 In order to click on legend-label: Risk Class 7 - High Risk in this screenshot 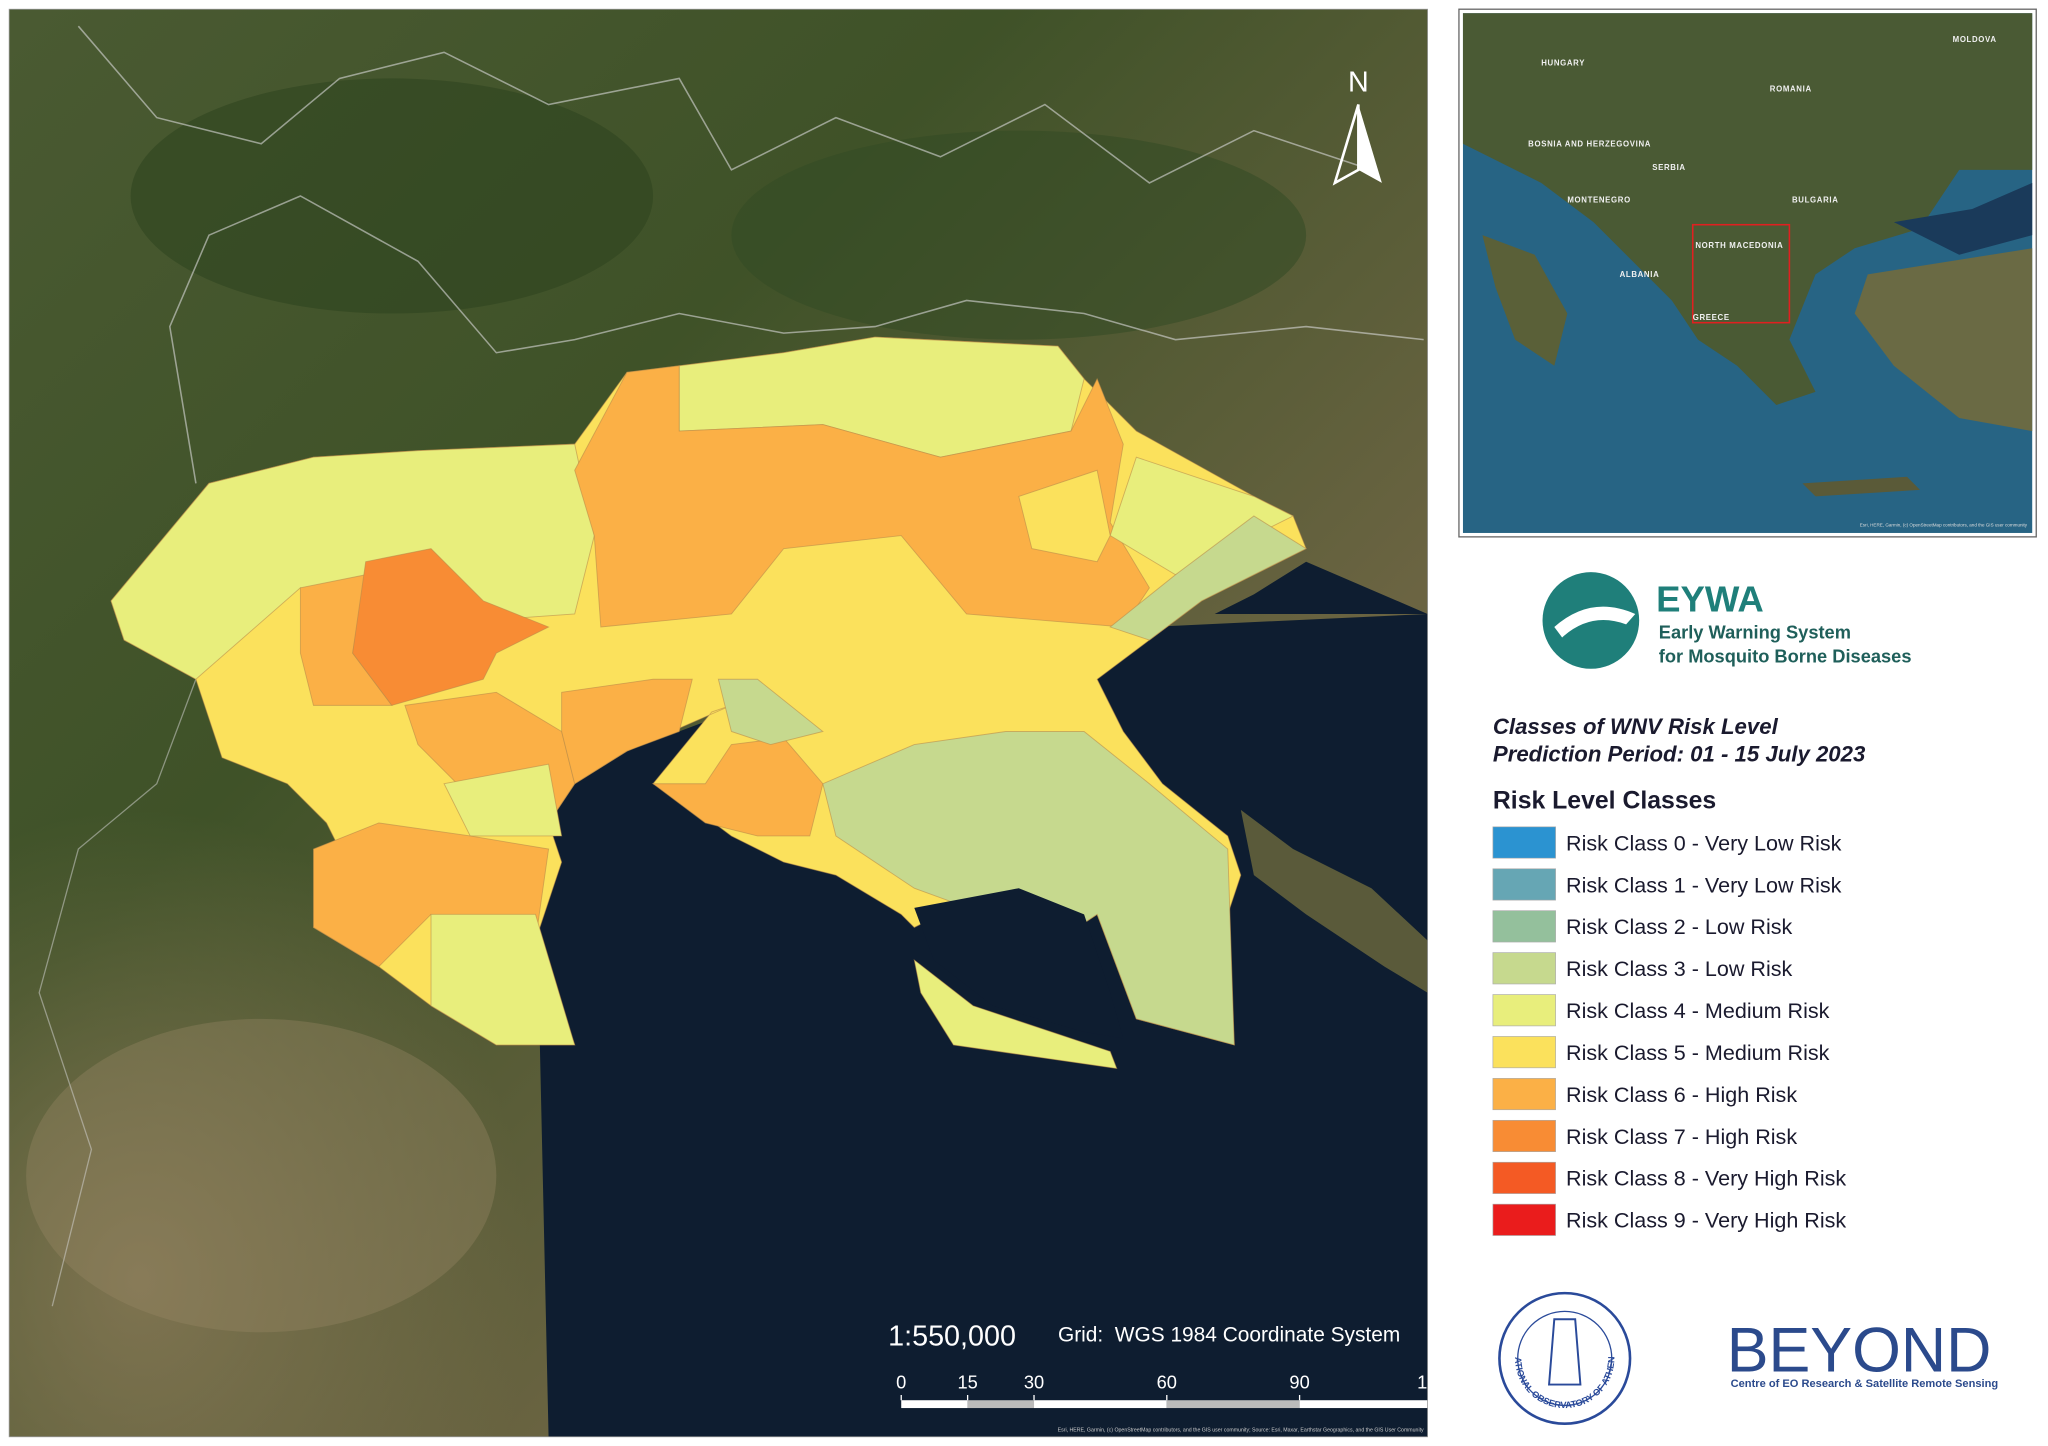, I will do `click(1681, 1136)`.